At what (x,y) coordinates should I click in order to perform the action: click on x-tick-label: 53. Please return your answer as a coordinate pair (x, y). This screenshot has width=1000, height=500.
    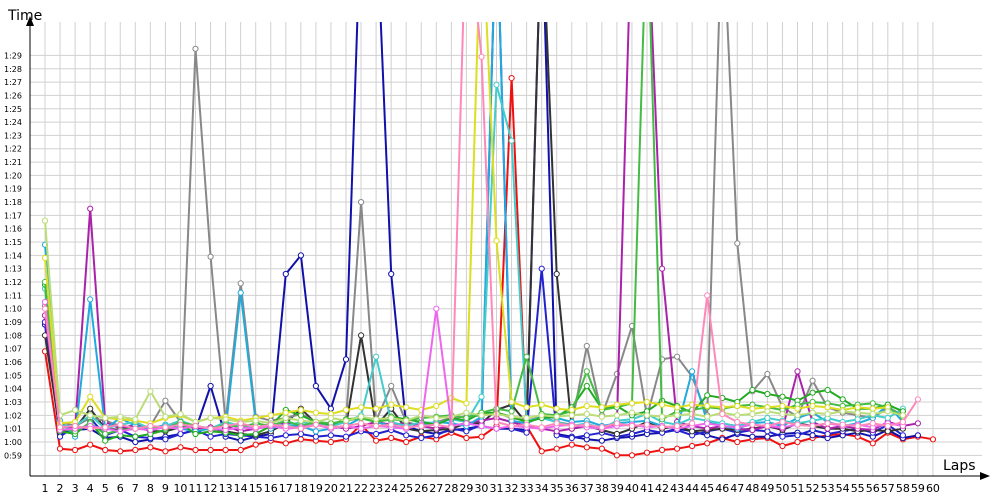
    Looking at the image, I should click on (828, 488).